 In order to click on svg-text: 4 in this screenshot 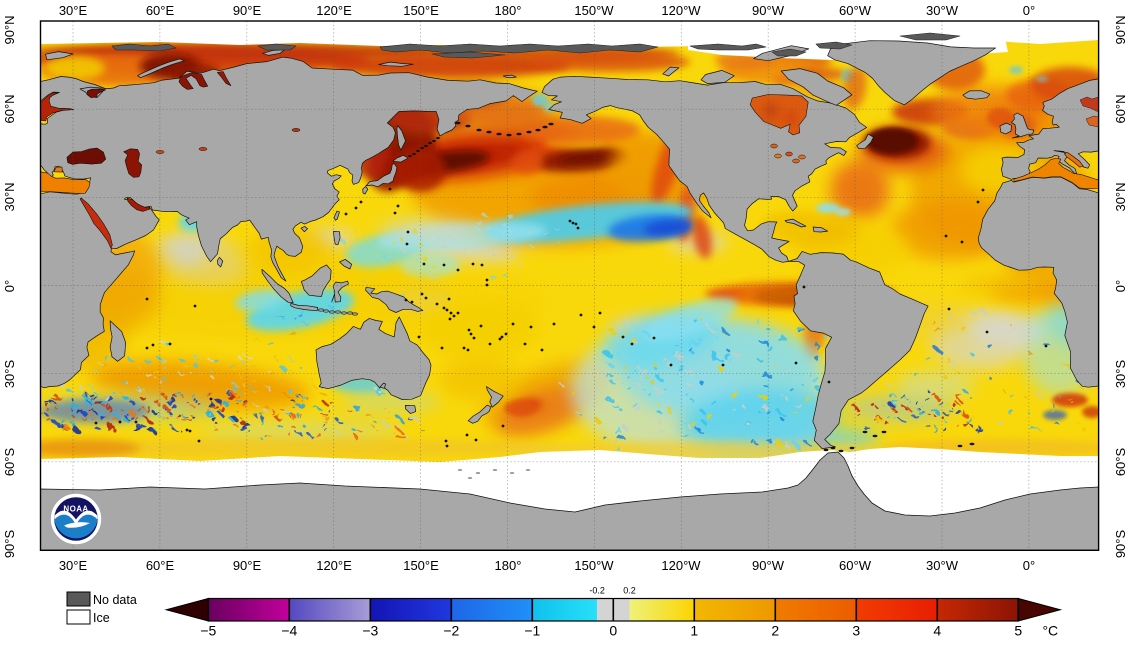, I will do `click(937, 631)`.